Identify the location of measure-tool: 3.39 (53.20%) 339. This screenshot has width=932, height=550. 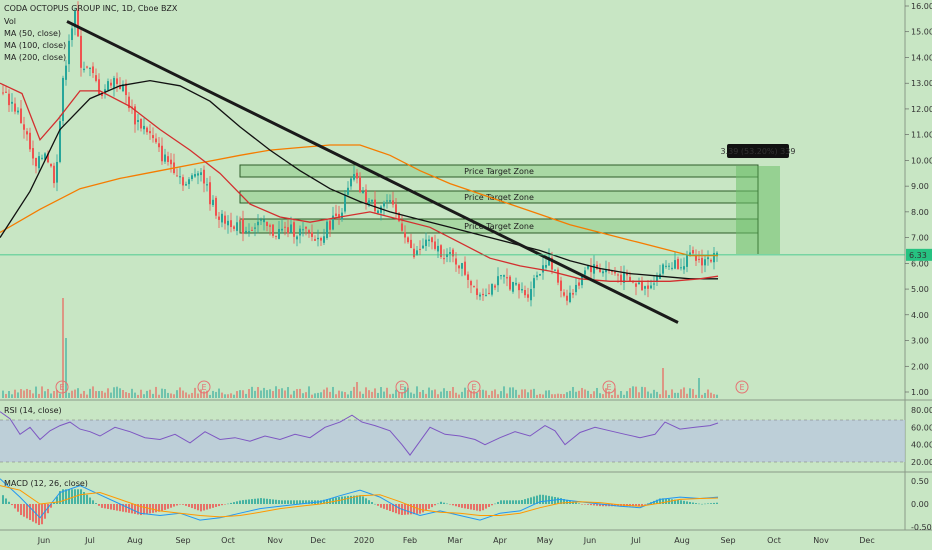
(758, 199).